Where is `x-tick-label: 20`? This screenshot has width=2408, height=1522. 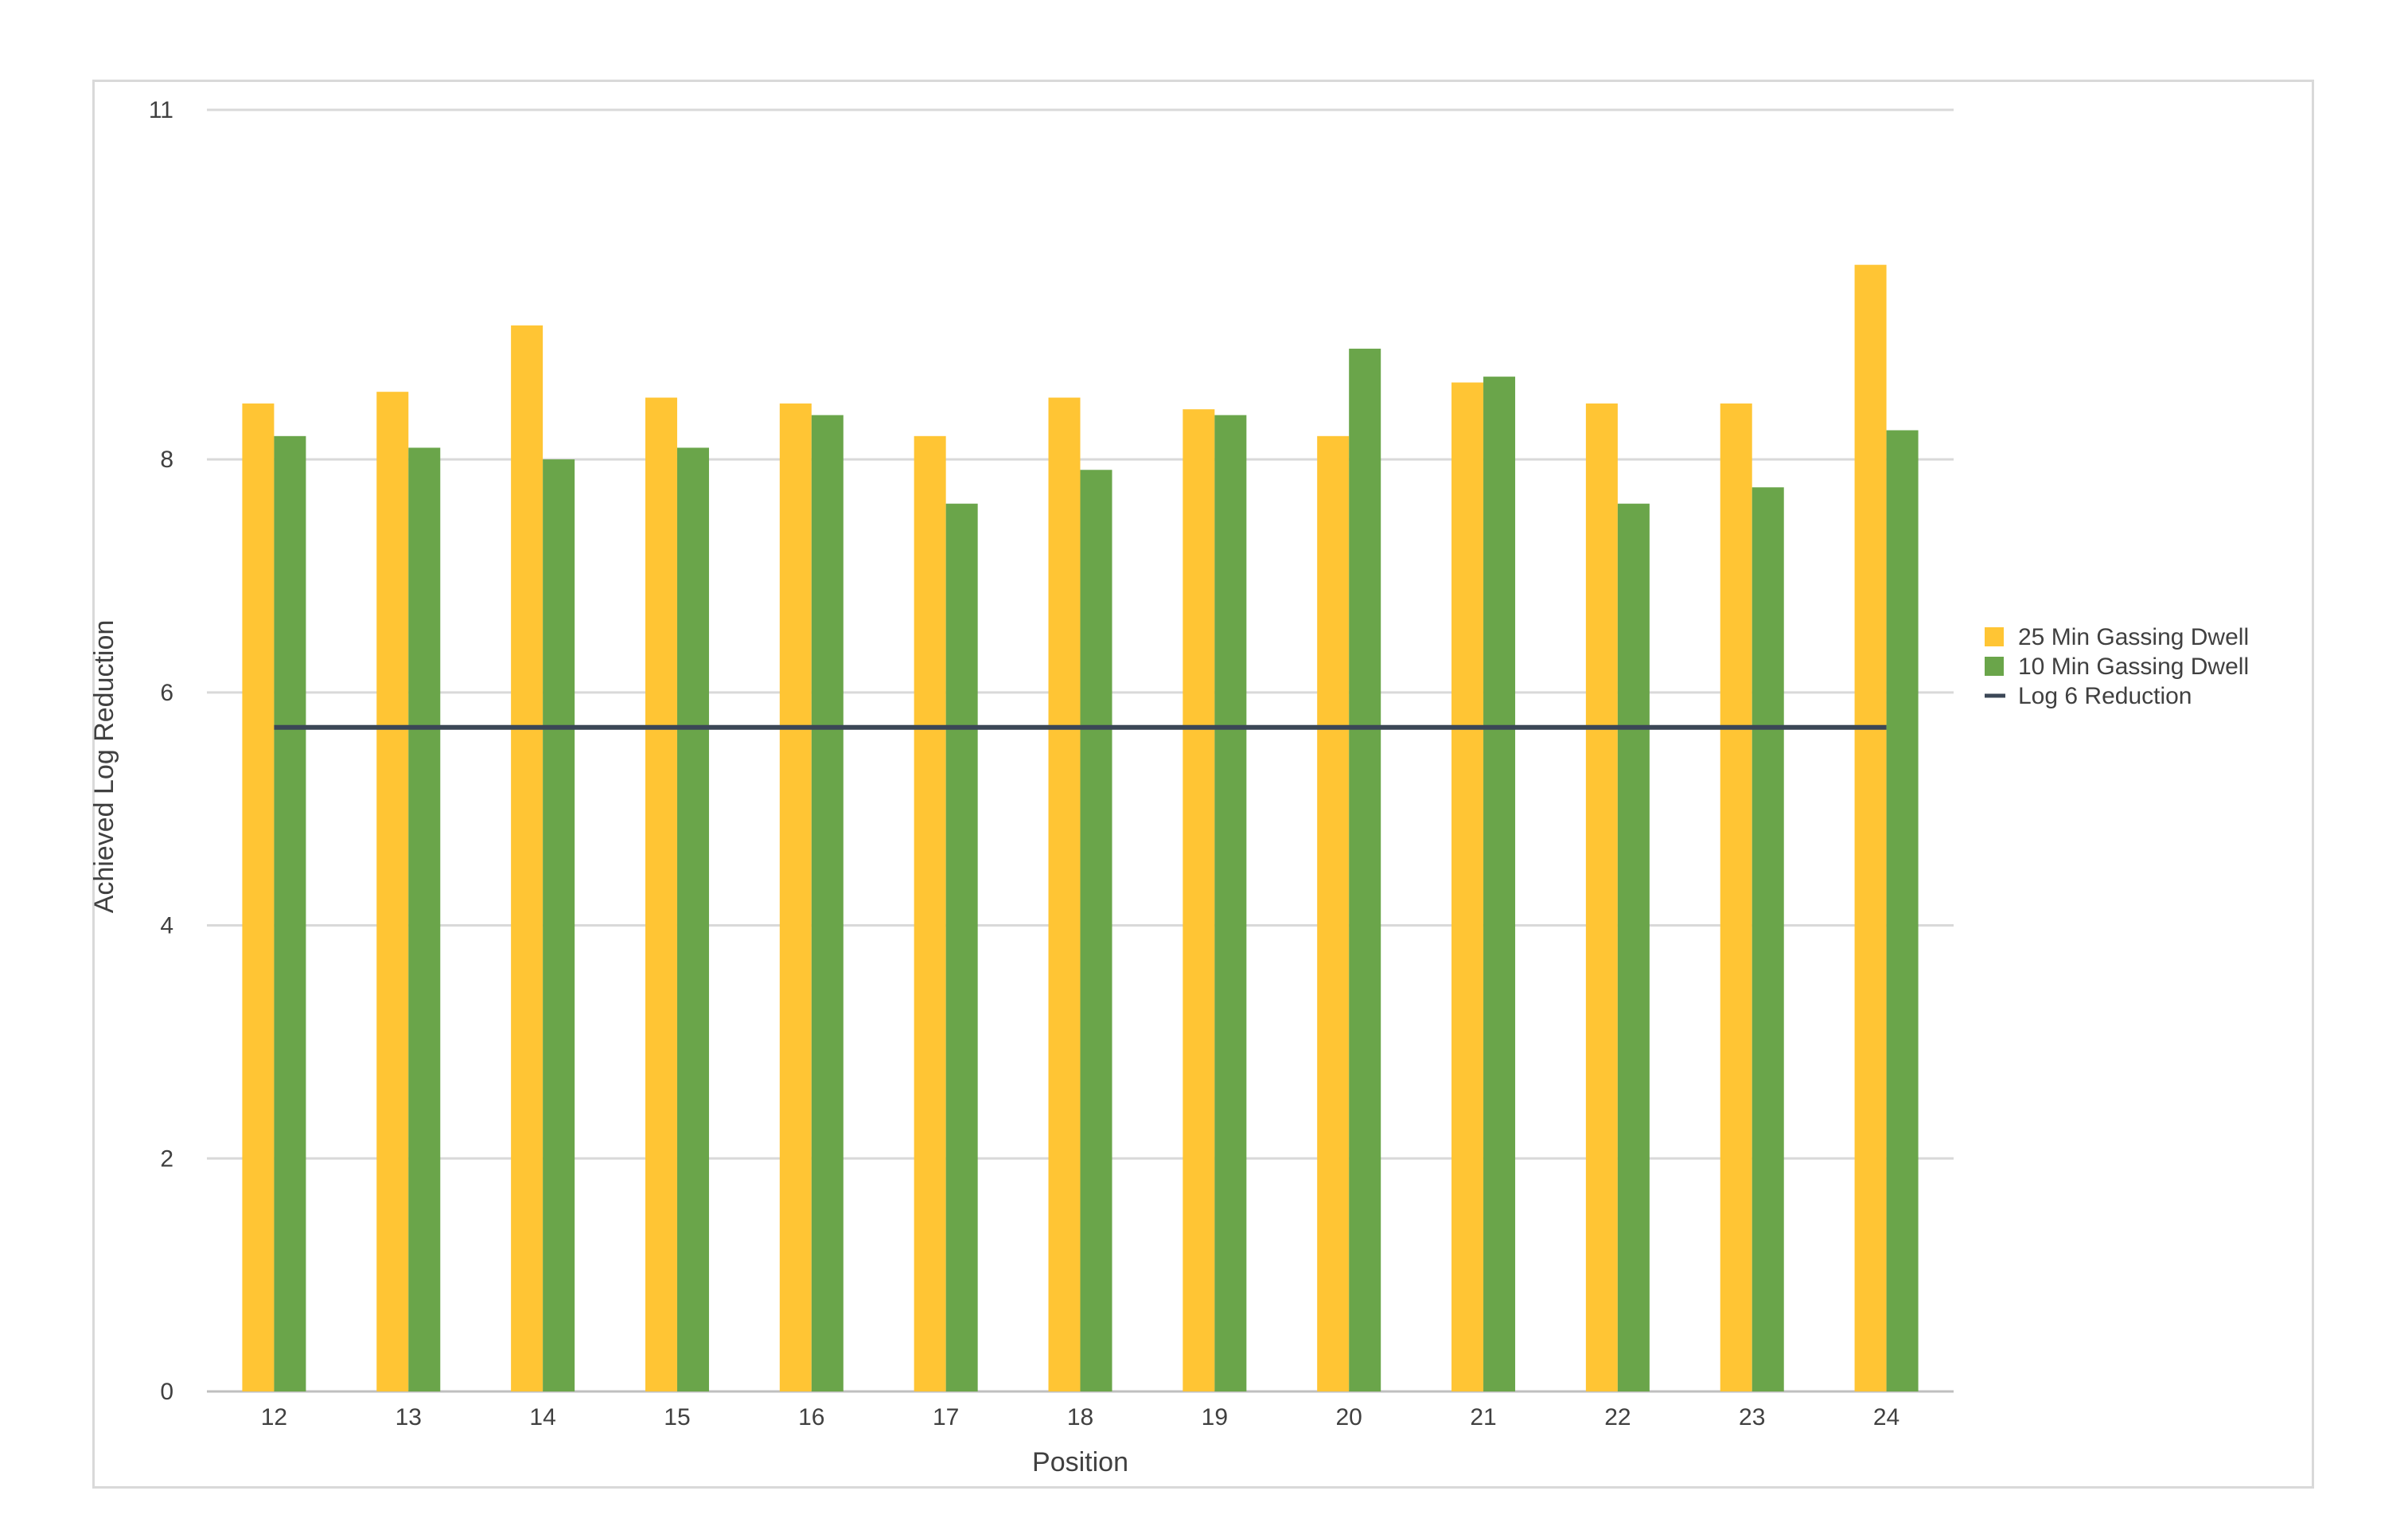 x-tick-label: 20 is located at coordinates (1349, 1417).